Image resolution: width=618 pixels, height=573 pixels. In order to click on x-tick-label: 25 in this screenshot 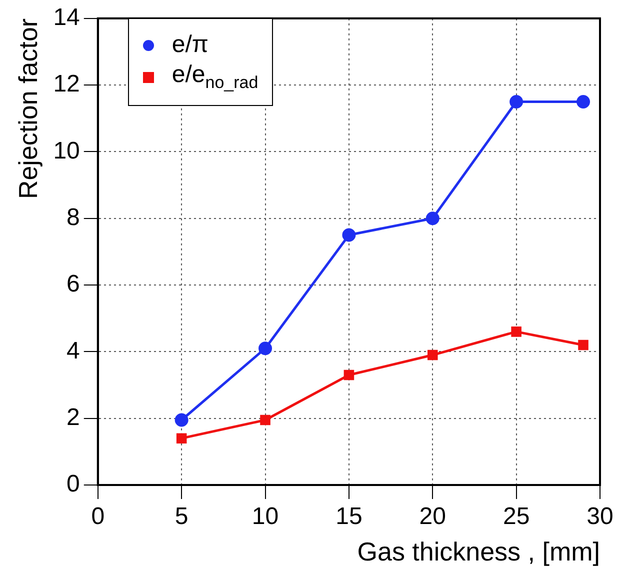, I will do `click(516, 516)`.